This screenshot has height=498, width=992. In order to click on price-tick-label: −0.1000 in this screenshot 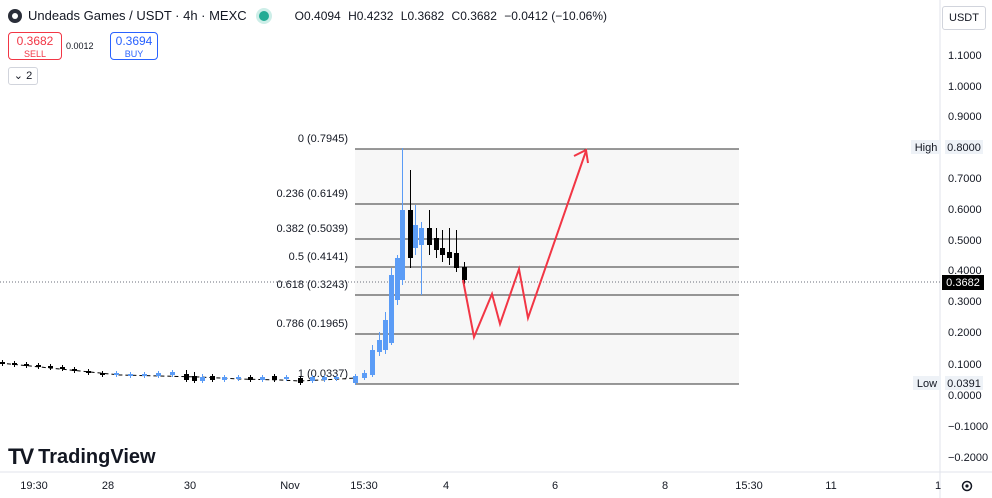, I will do `click(968, 427)`.